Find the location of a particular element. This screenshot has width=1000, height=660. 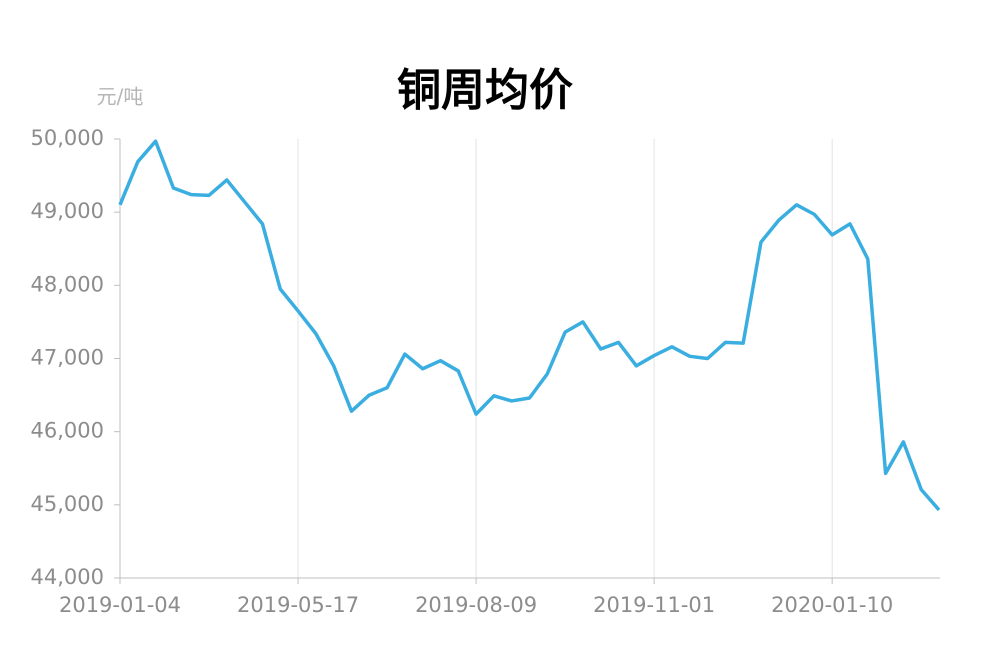

x-tick-label: 2019-05-17 is located at coordinates (298, 605).